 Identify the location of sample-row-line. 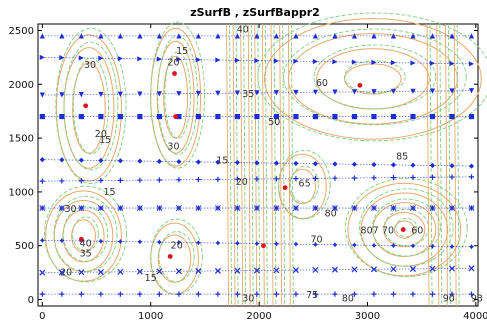
(257, 270).